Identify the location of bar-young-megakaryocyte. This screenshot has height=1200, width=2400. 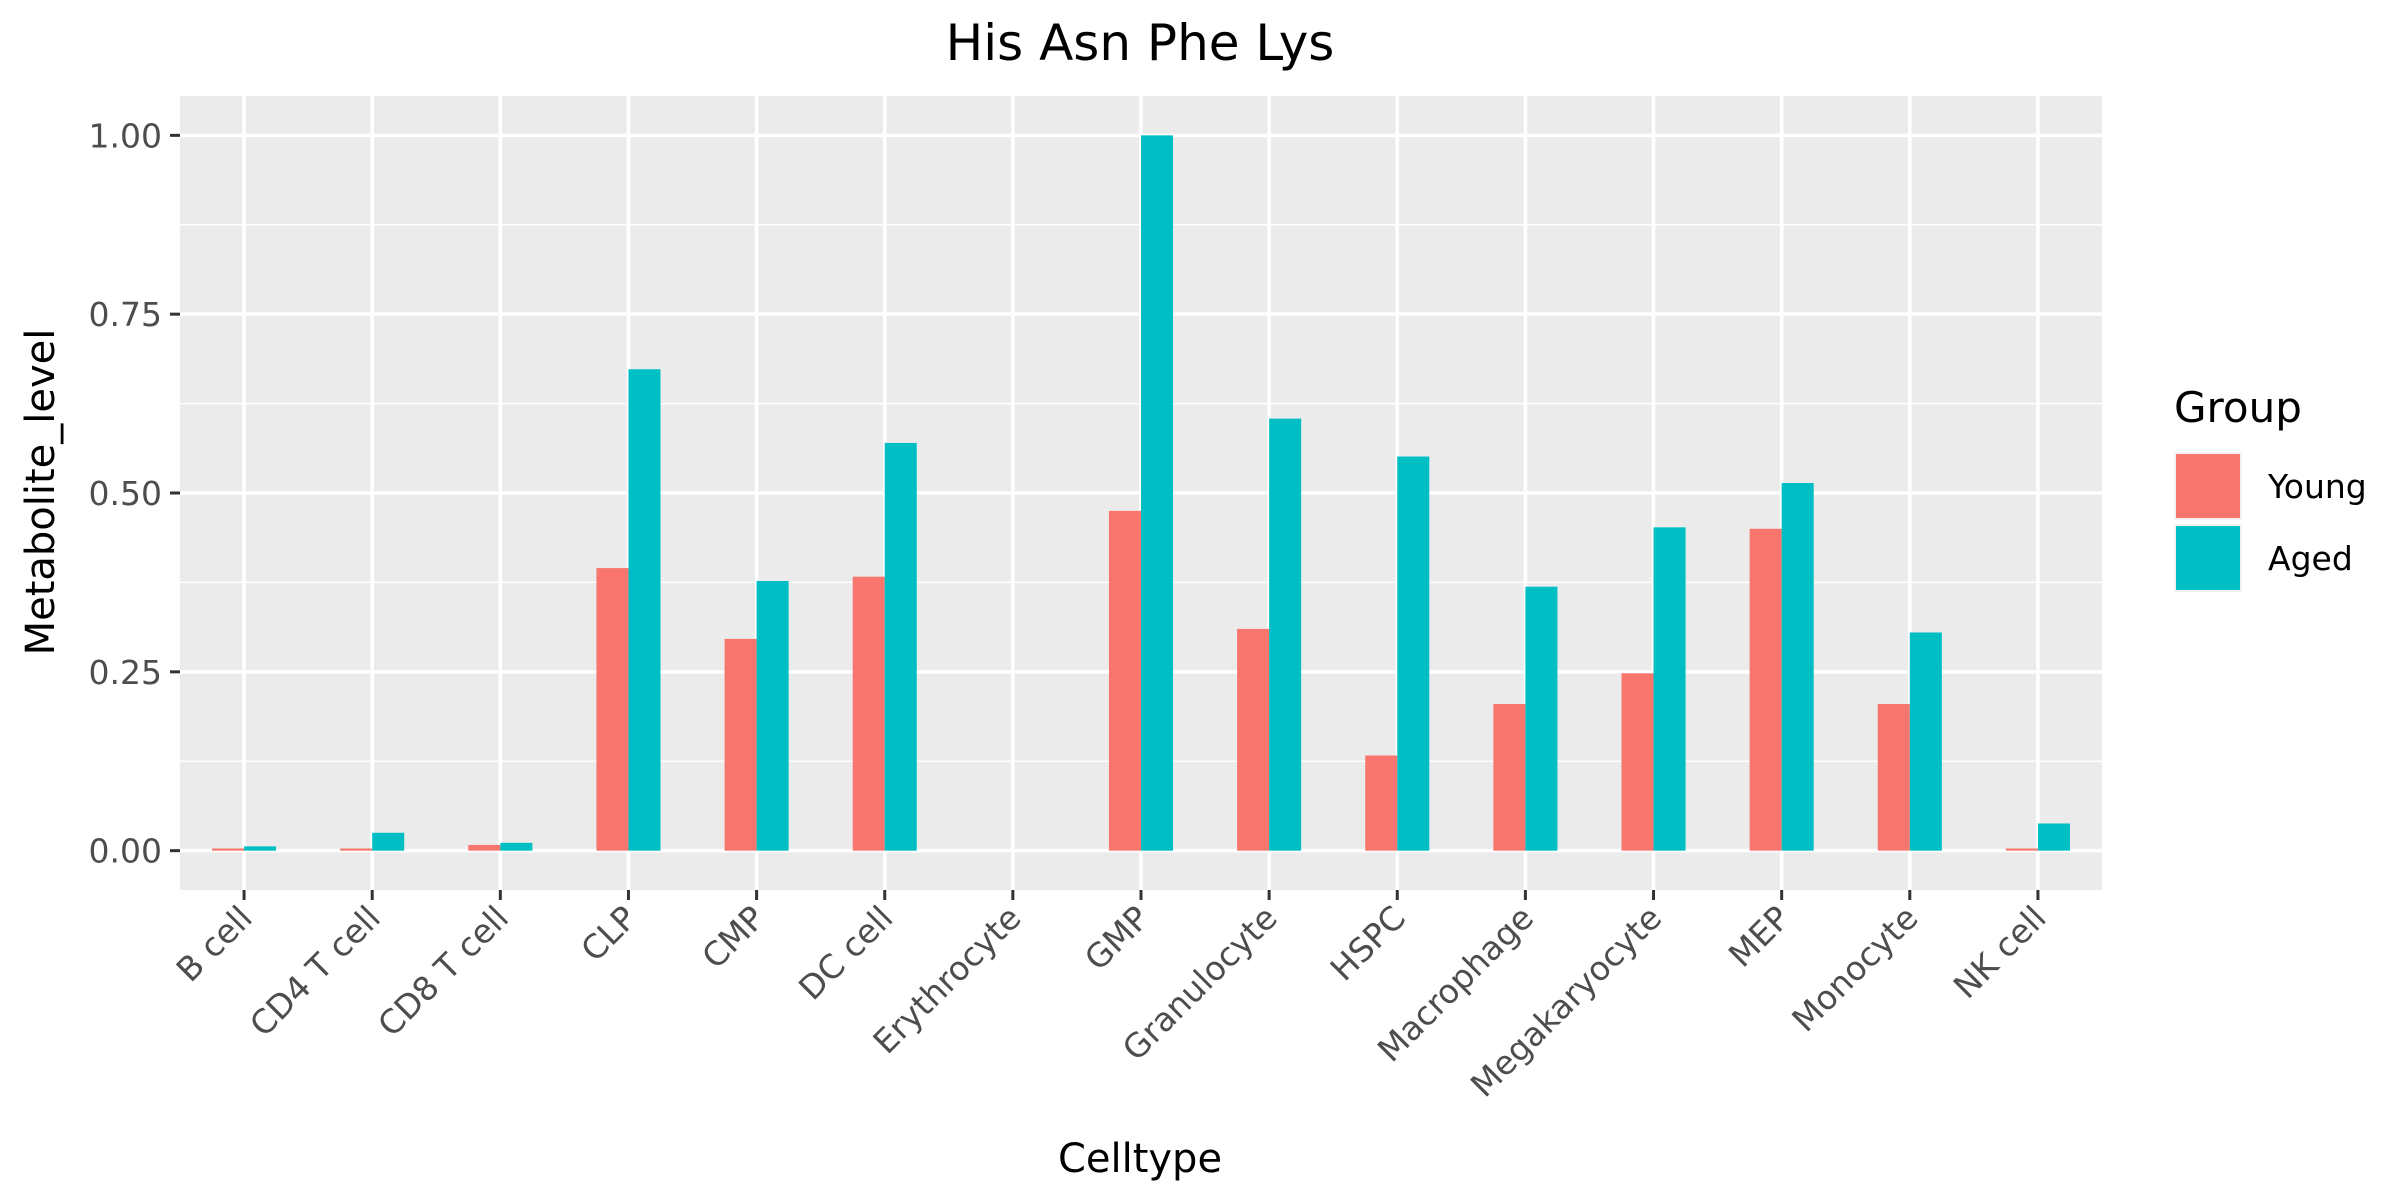
(1637, 762).